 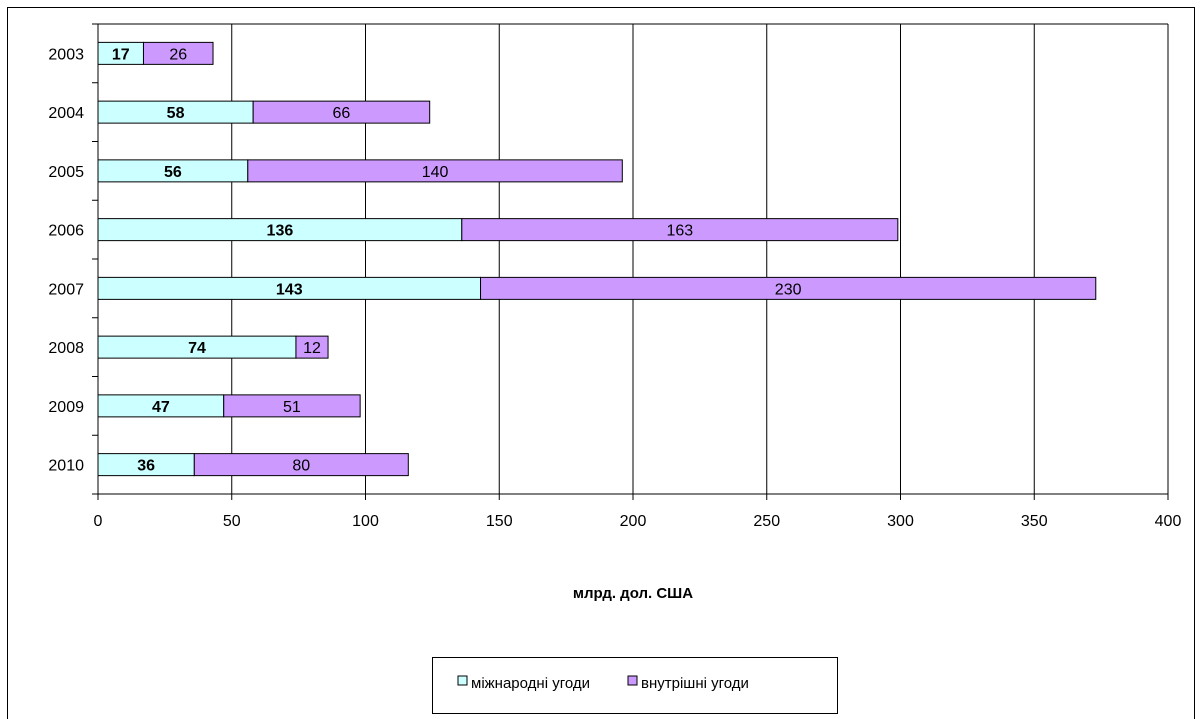 I want to click on legend: міжнародні угоди внутрішні угоди, so click(x=635, y=685).